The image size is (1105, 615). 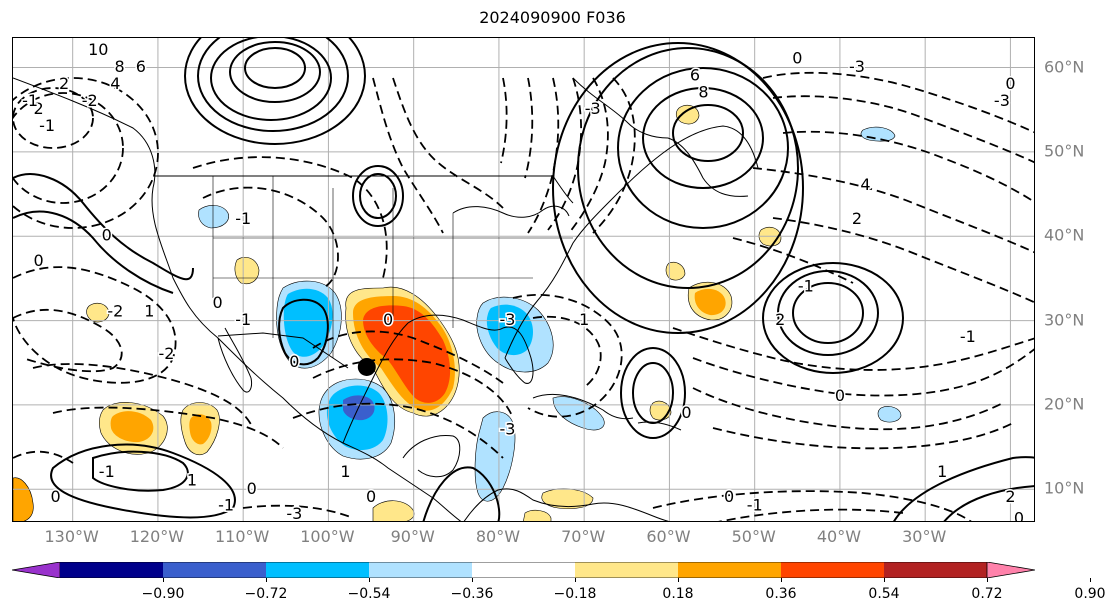 I want to click on contour-label: -2, so click(x=115, y=311).